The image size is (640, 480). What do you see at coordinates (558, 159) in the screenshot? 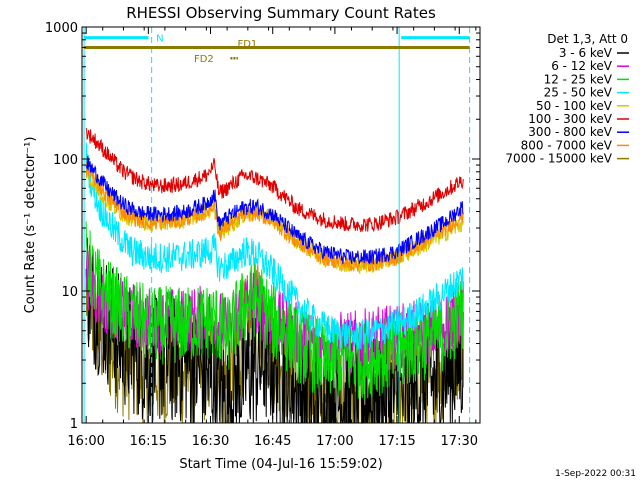
I see `legend-label: 7000 - 15000 keV` at bounding box center [558, 159].